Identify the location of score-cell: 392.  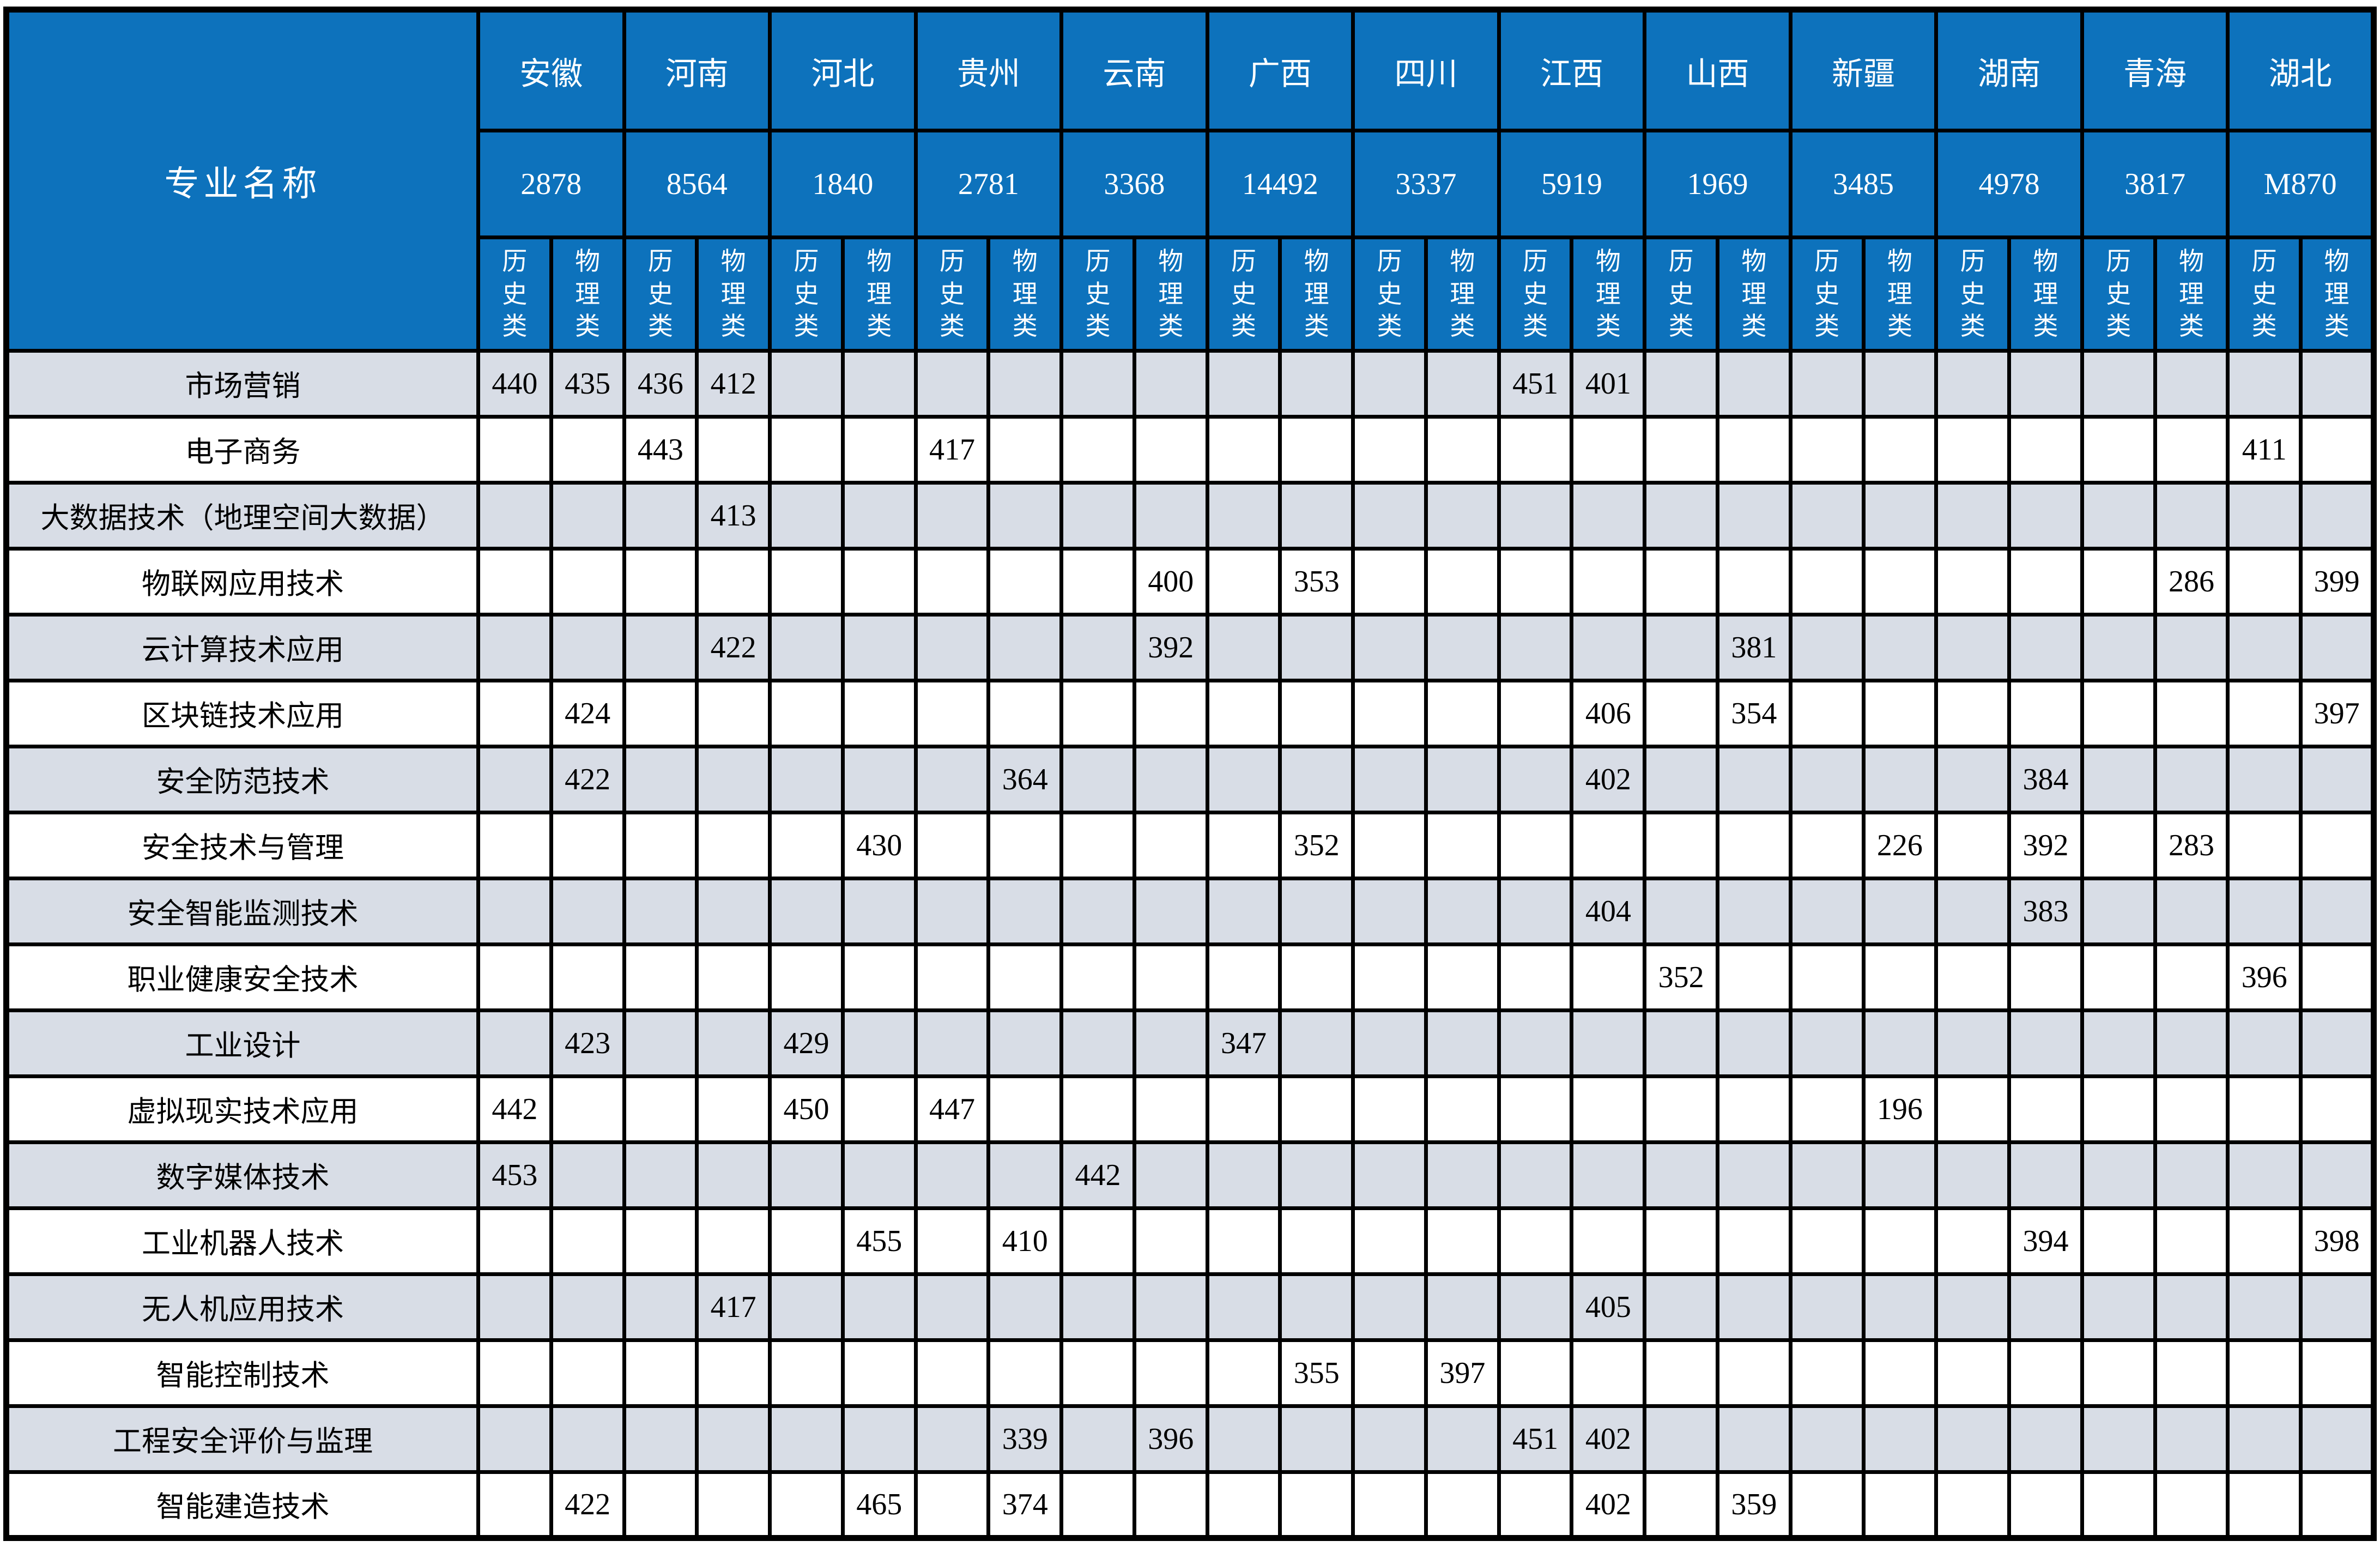
(2046, 846).